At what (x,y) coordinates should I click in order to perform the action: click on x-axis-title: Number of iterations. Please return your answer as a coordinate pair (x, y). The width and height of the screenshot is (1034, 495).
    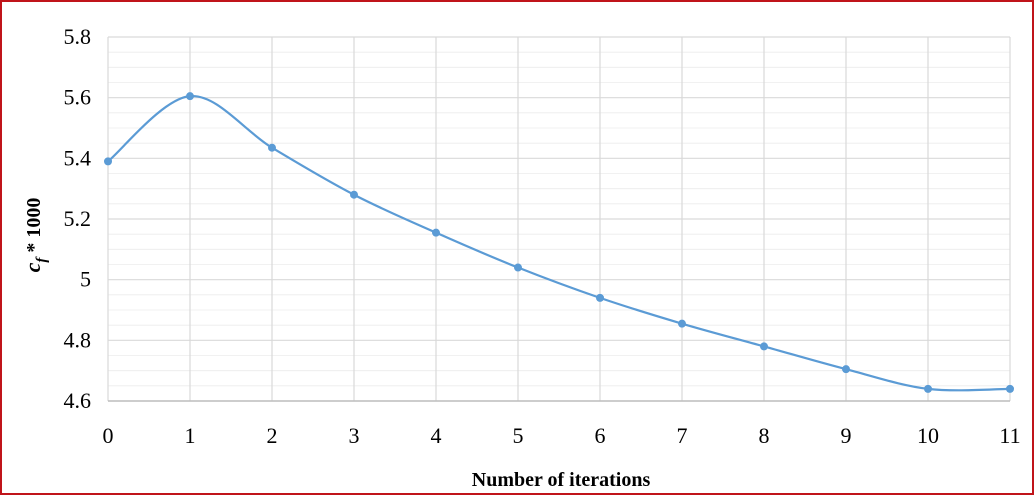
    Looking at the image, I should click on (561, 480).